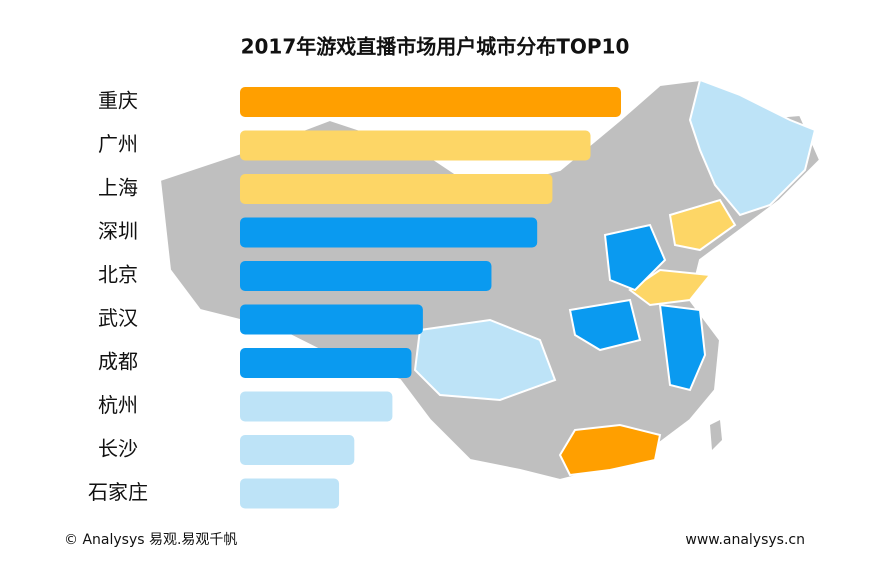 The image size is (870, 576). I want to click on source: © Analysys 易观.易观千帆, so click(150, 540).